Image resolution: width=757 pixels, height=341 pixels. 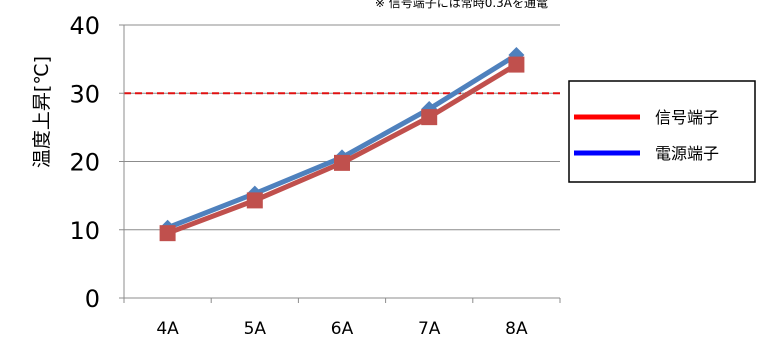 What do you see at coordinates (84, 231) in the screenshot?
I see `y-tick-label-1: 10` at bounding box center [84, 231].